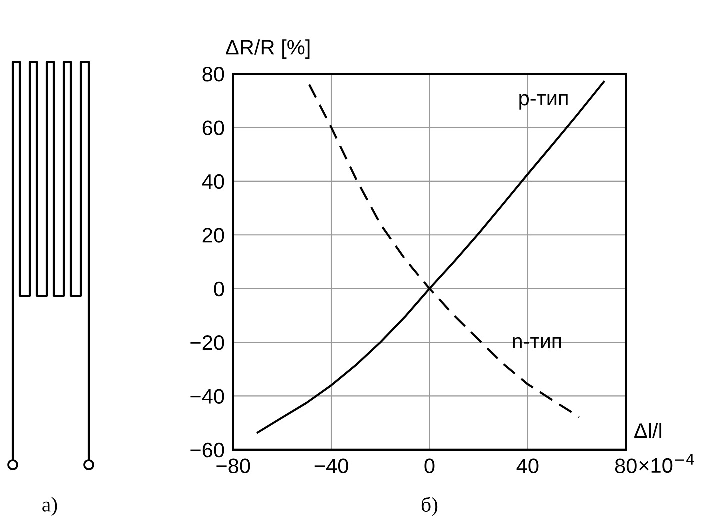 The image size is (718, 525). Describe the element at coordinates (527, 466) in the screenshot. I see `x-tick-label: 40` at that location.